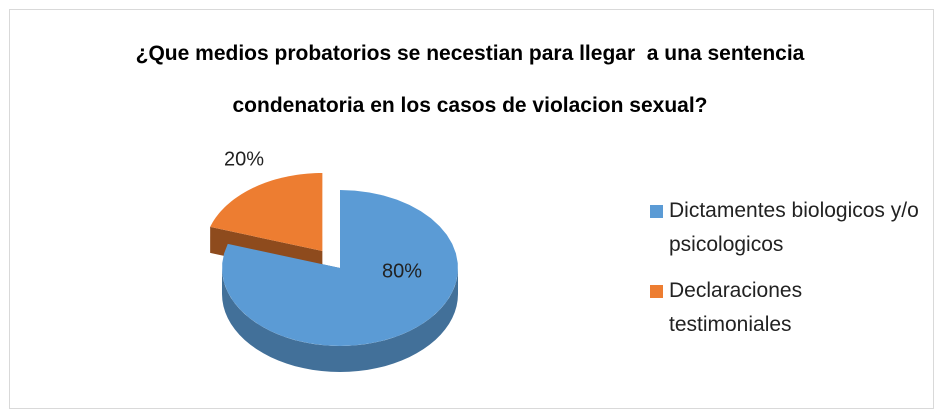 This screenshot has width=935, height=409. I want to click on legend-label: Dictamentes biologicos y/o psicologicos, so click(794, 227).